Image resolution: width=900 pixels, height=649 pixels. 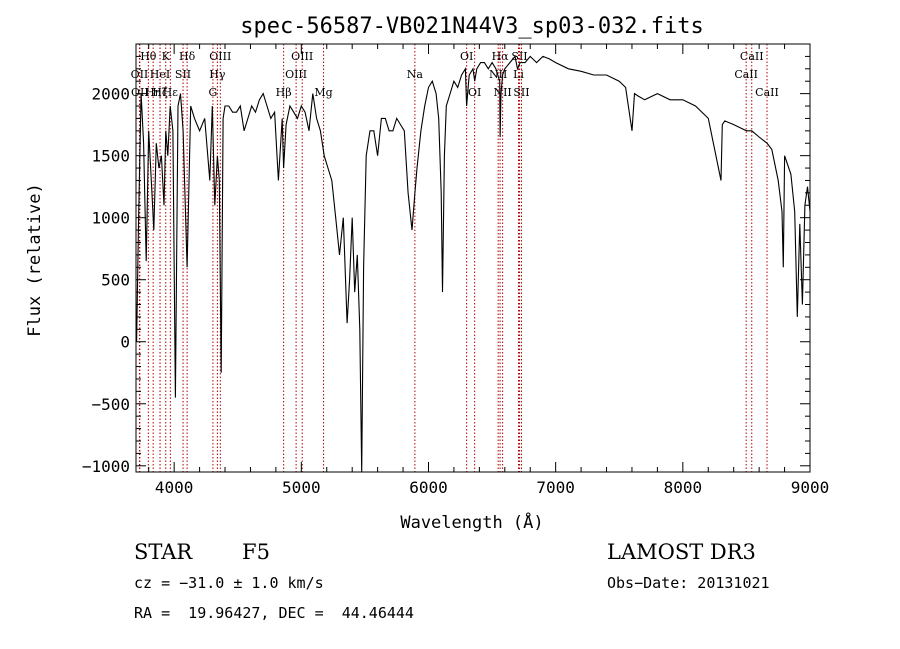 What do you see at coordinates (256, 552) in the screenshot?
I see `object-subclass: F5` at bounding box center [256, 552].